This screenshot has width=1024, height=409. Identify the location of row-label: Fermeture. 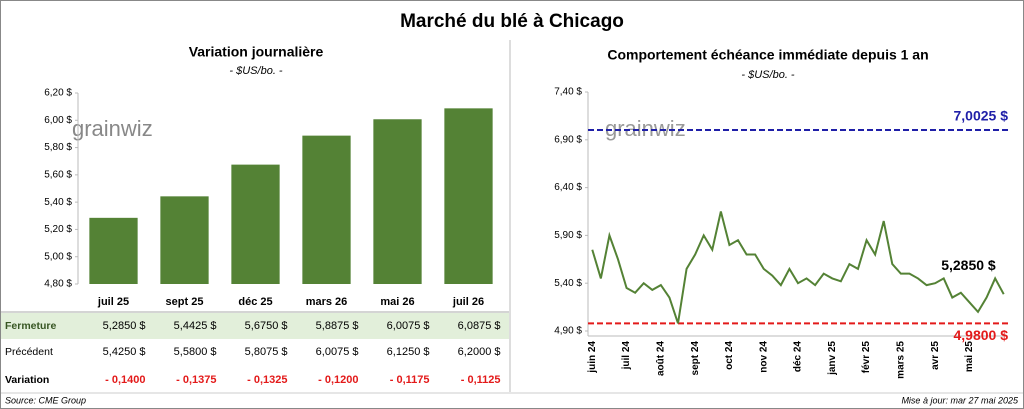
(31, 326).